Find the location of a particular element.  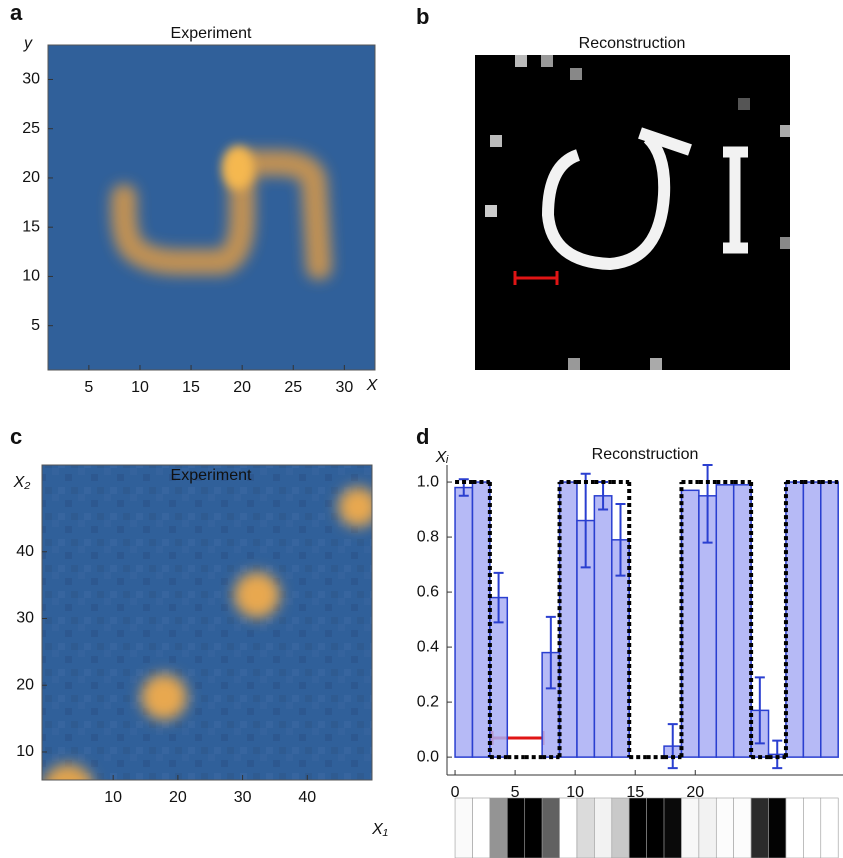

heatmap-c is located at coordinates (207, 622).